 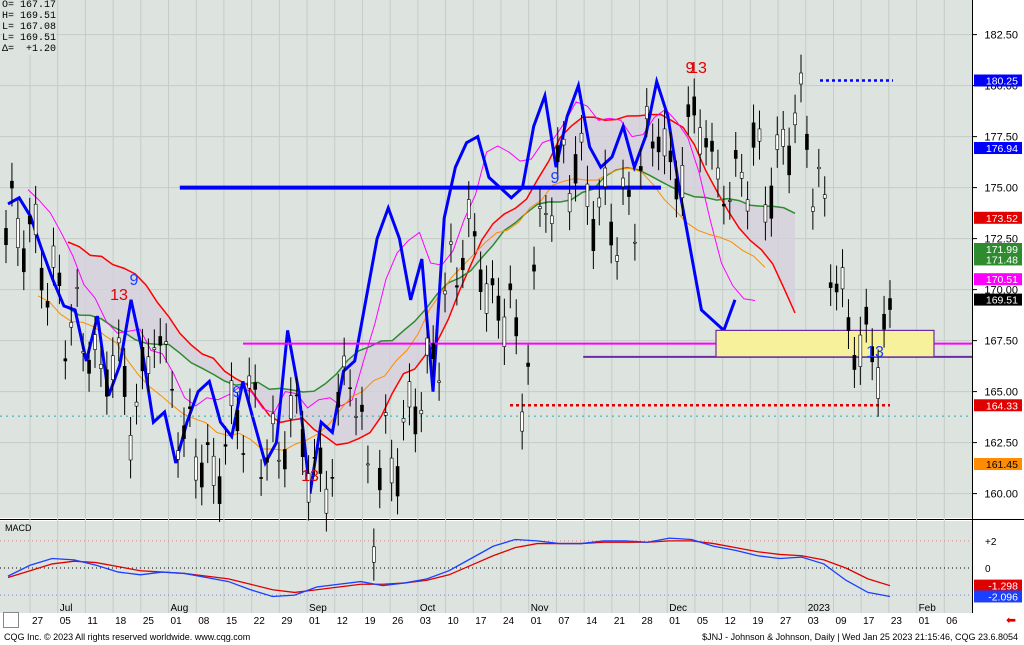 What do you see at coordinates (703, 621) in the screenshot?
I see `x-tick-label: 05` at bounding box center [703, 621].